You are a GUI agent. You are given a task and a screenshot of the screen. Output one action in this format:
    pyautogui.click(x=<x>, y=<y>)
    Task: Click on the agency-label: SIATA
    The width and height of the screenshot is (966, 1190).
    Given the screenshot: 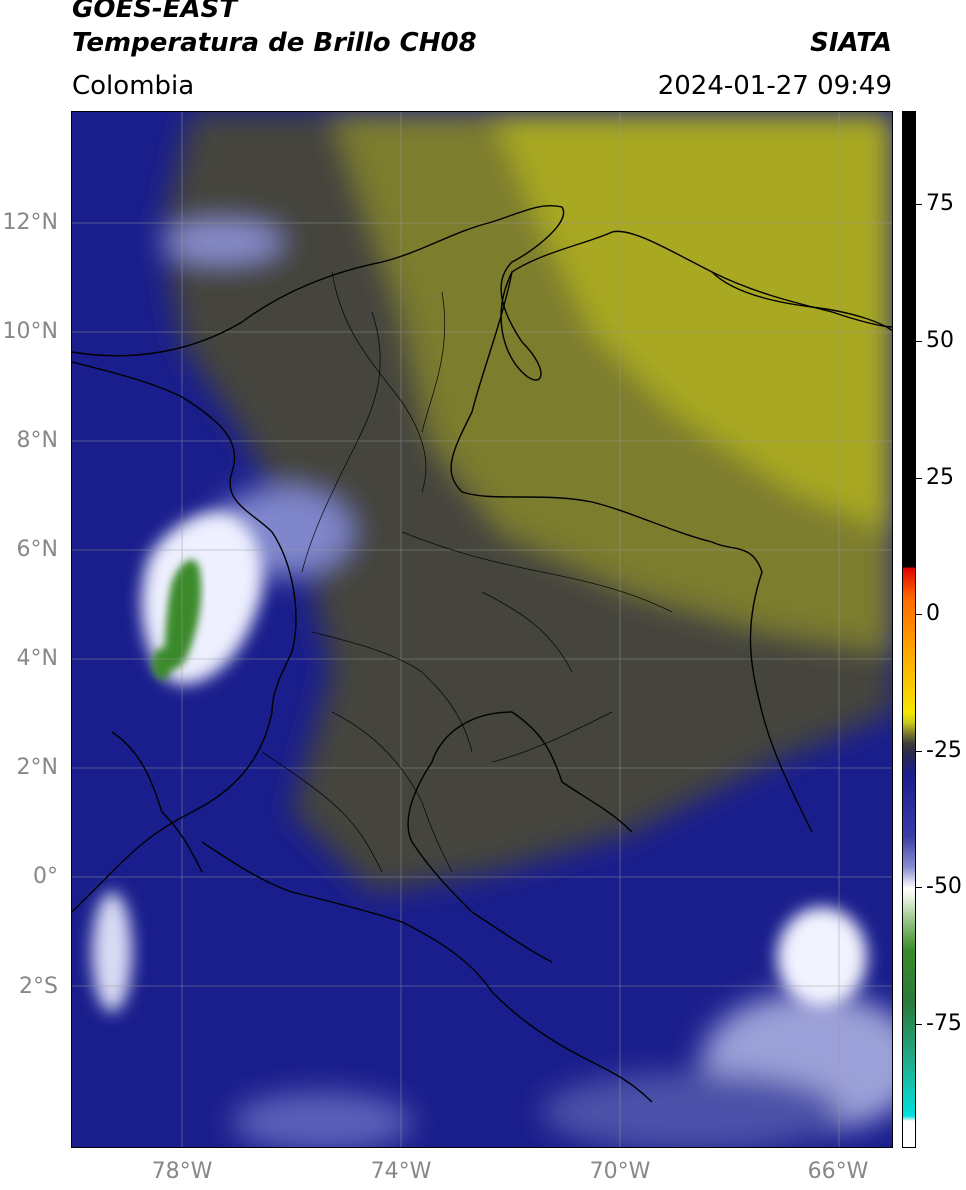 What is the action you would take?
    pyautogui.click(x=851, y=43)
    